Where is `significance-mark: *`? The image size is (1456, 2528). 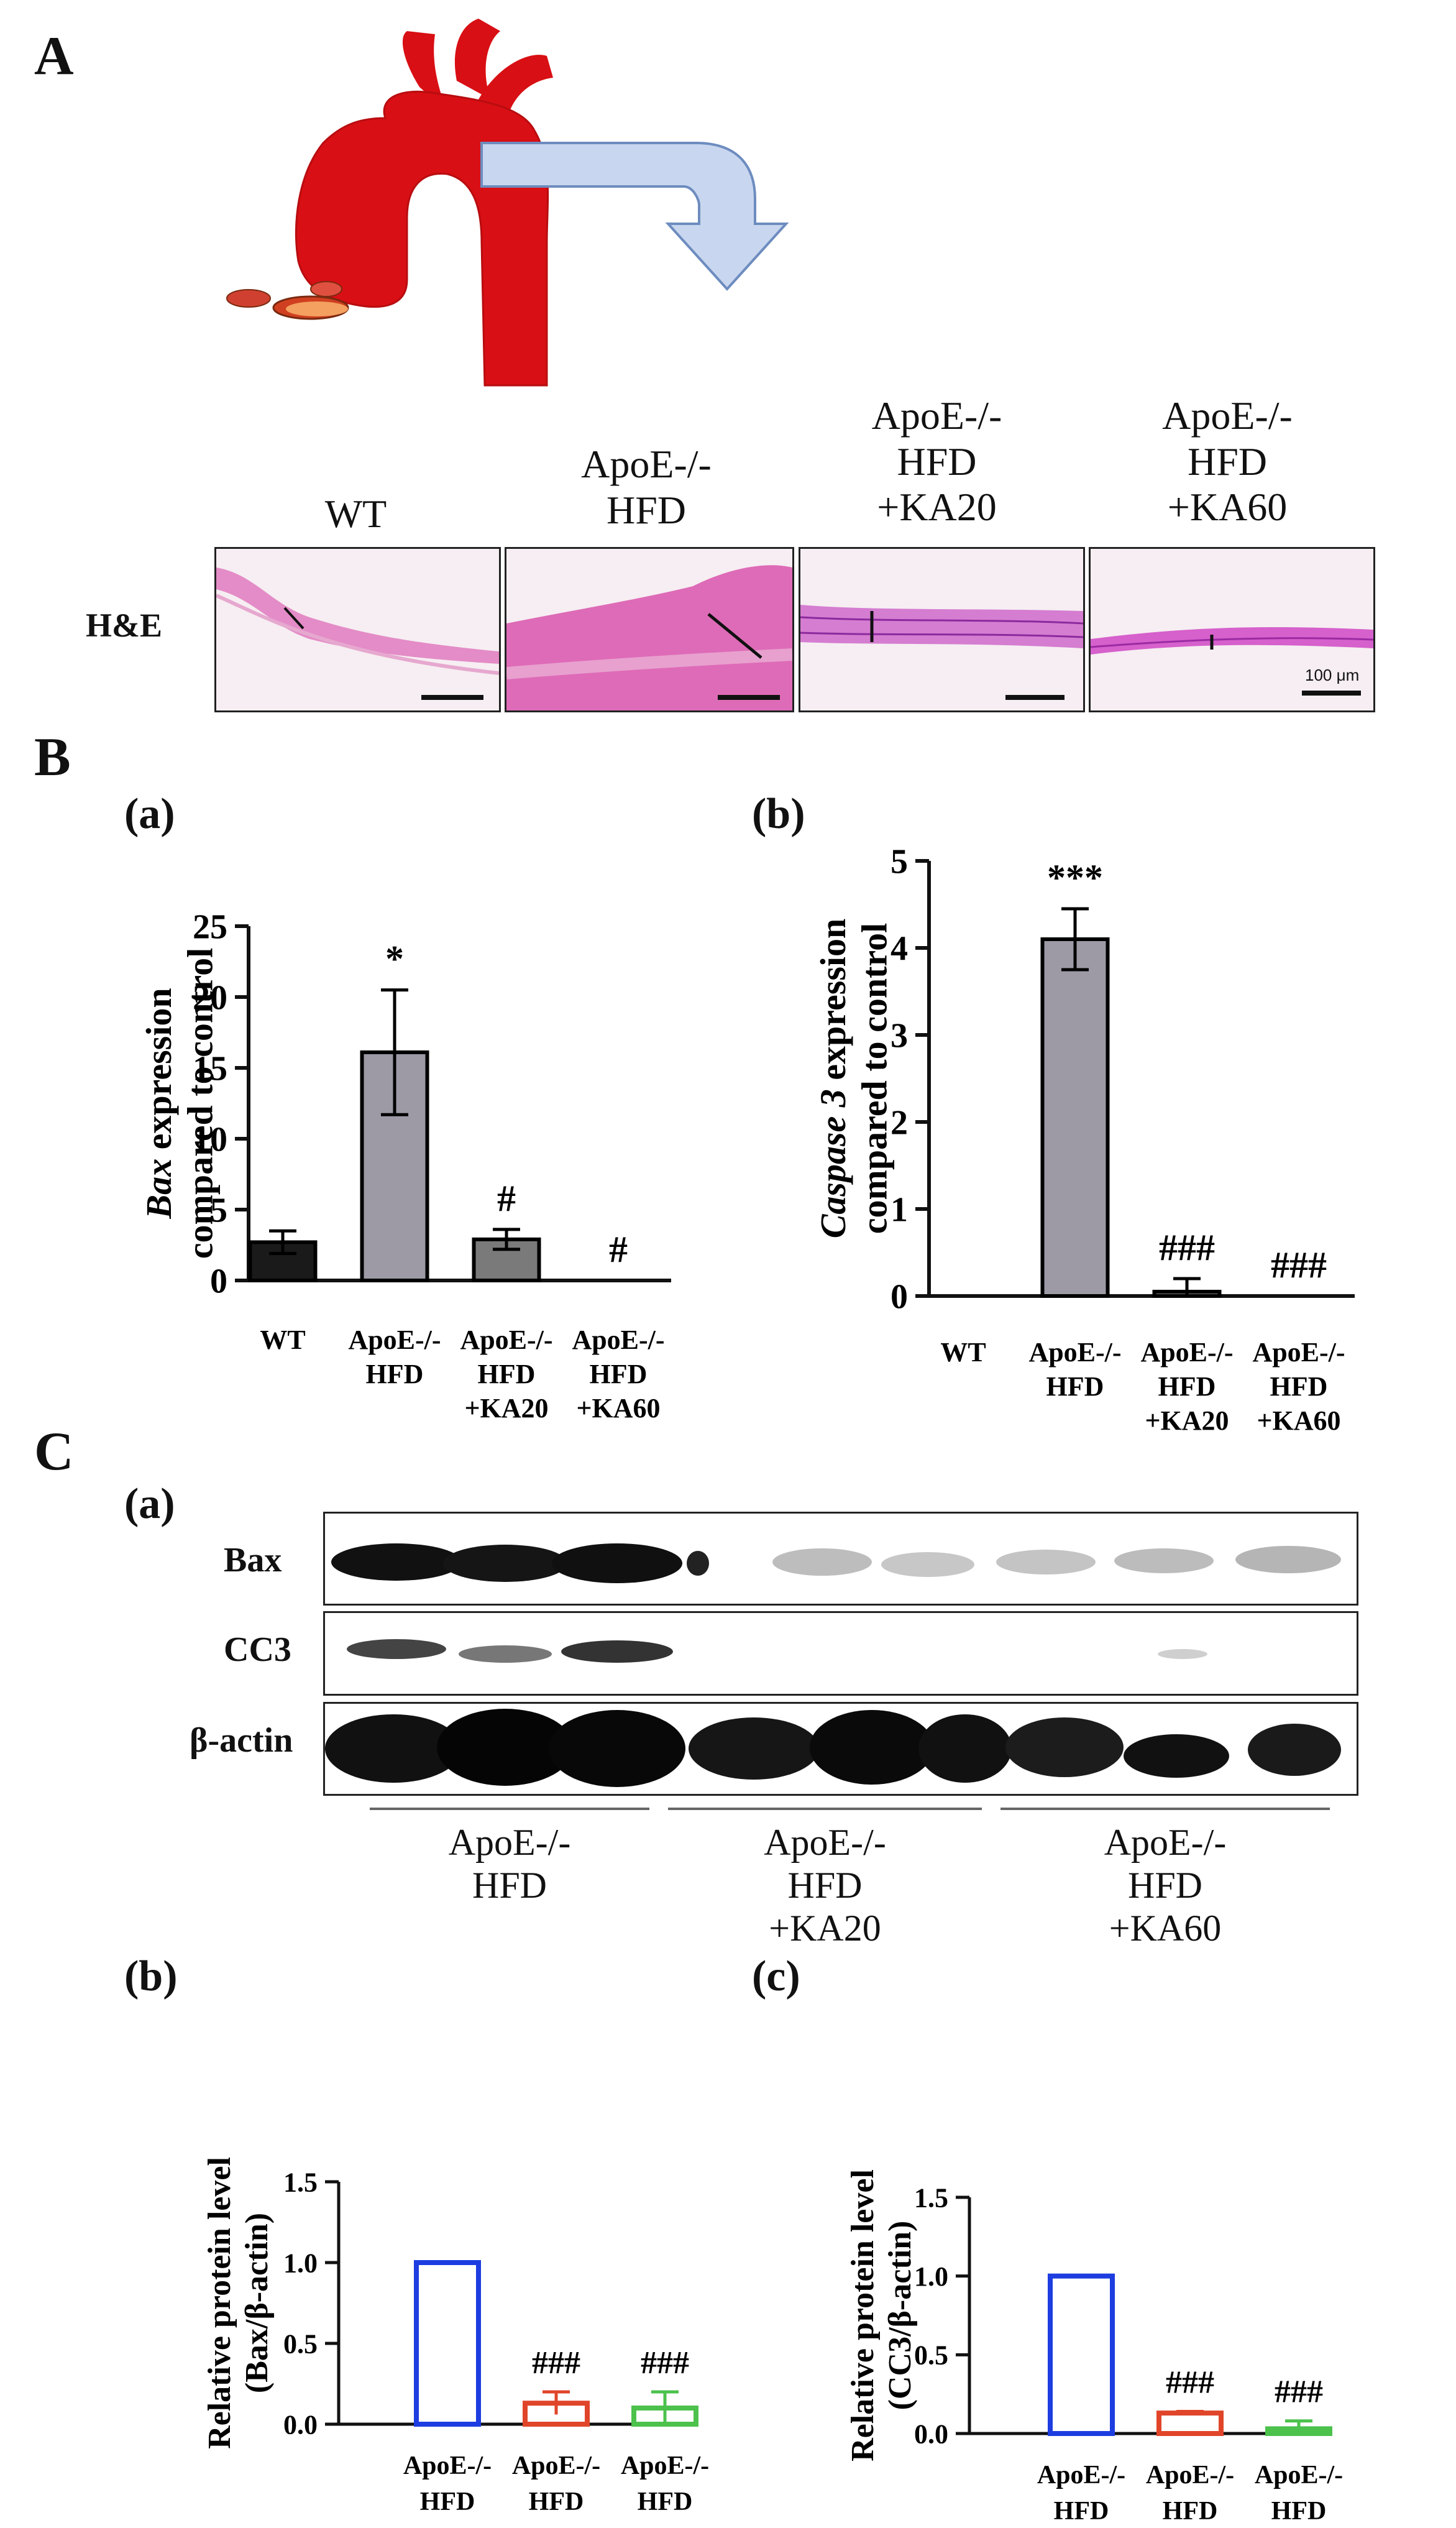
significance-mark: * is located at coordinates (395, 959).